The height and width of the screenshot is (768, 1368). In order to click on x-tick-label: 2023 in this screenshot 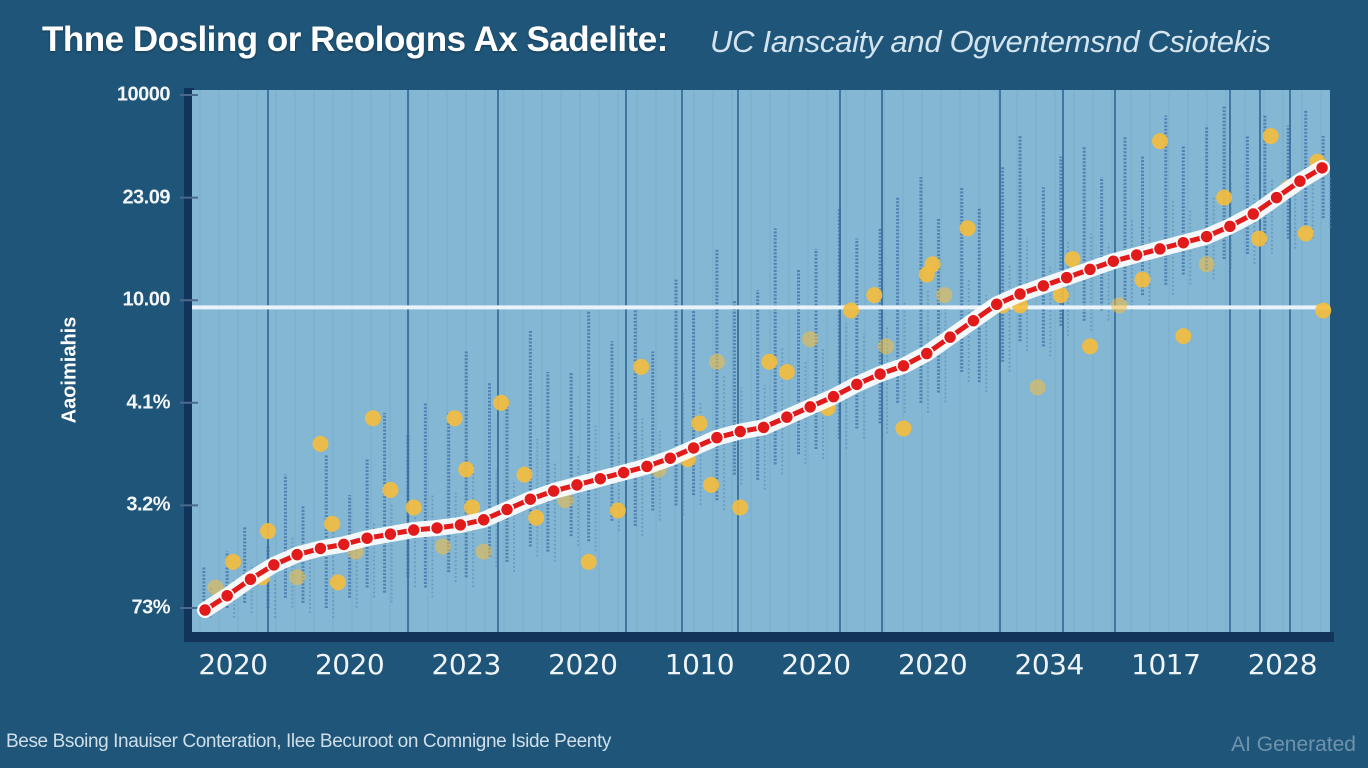, I will do `click(466, 664)`.